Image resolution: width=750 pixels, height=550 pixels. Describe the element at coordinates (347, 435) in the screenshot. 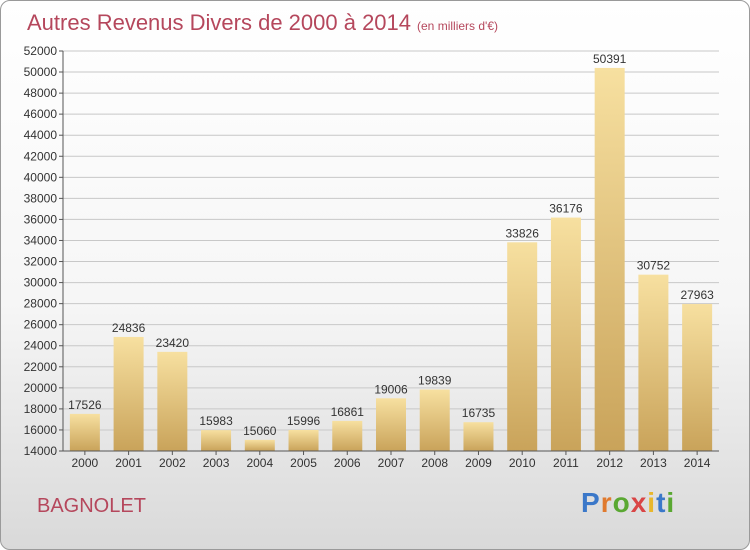

I see `bar-2006` at that location.